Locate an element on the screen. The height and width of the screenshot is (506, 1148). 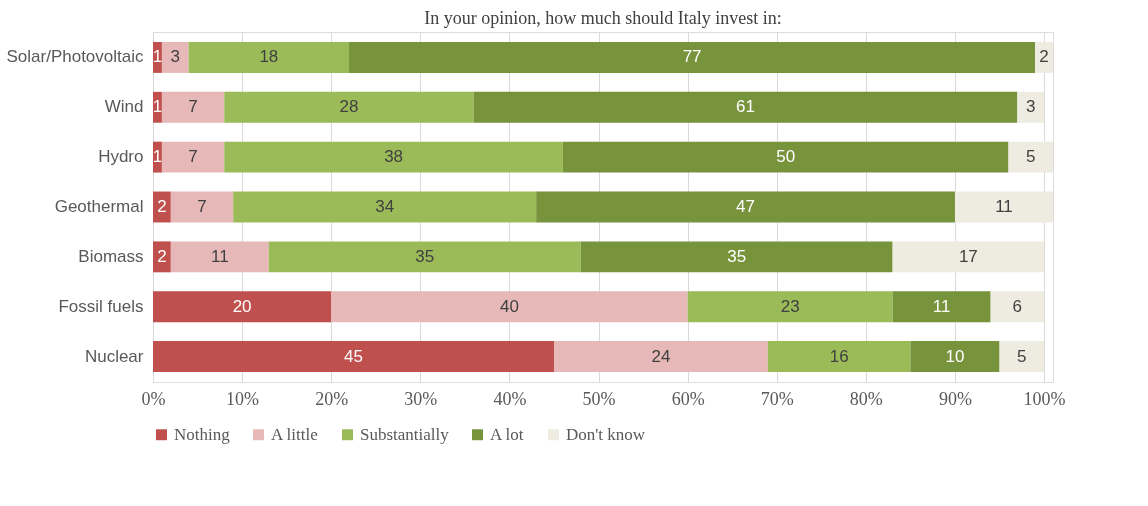
x-tick-label: 70% is located at coordinates (777, 398).